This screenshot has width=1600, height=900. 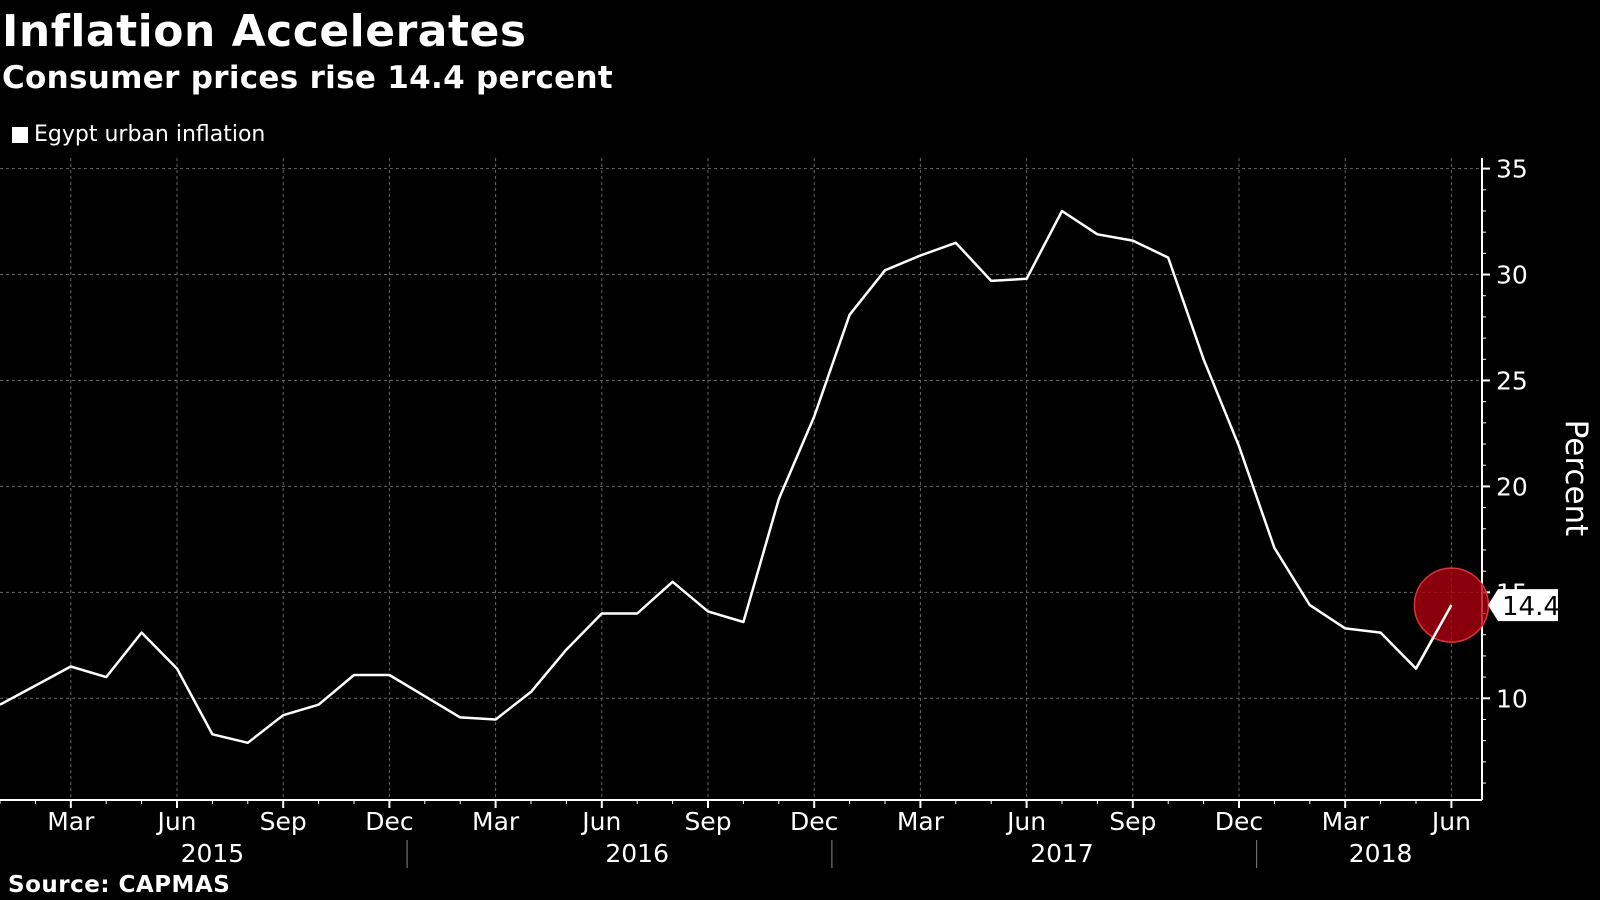 What do you see at coordinates (20, 134) in the screenshot?
I see `legend-swatch` at bounding box center [20, 134].